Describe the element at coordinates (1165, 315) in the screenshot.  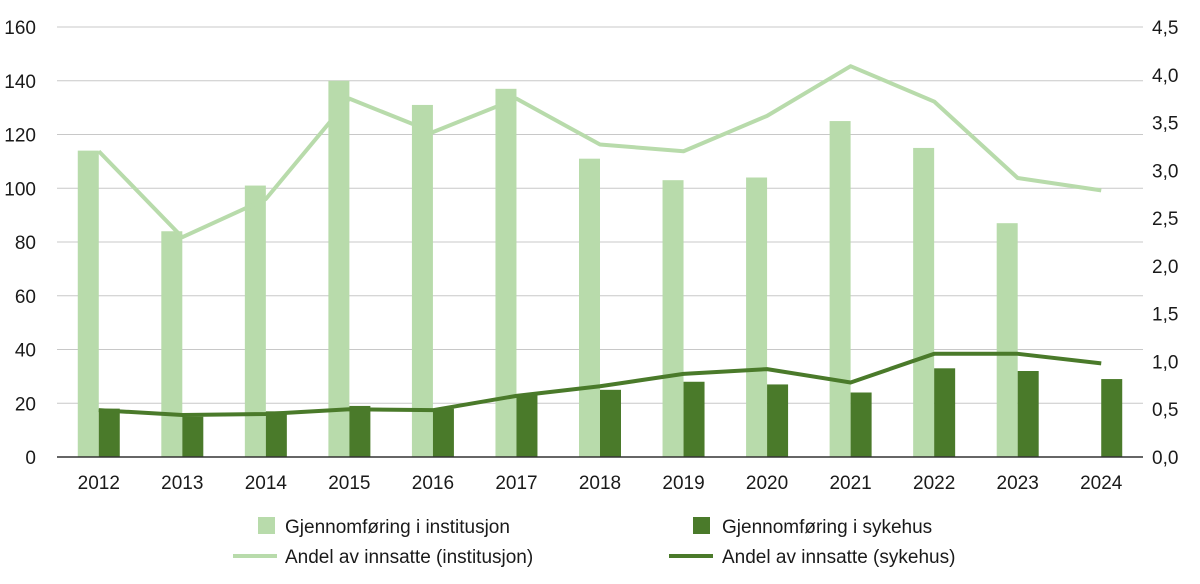
I see `y2-tick-label: 1,5` at that location.